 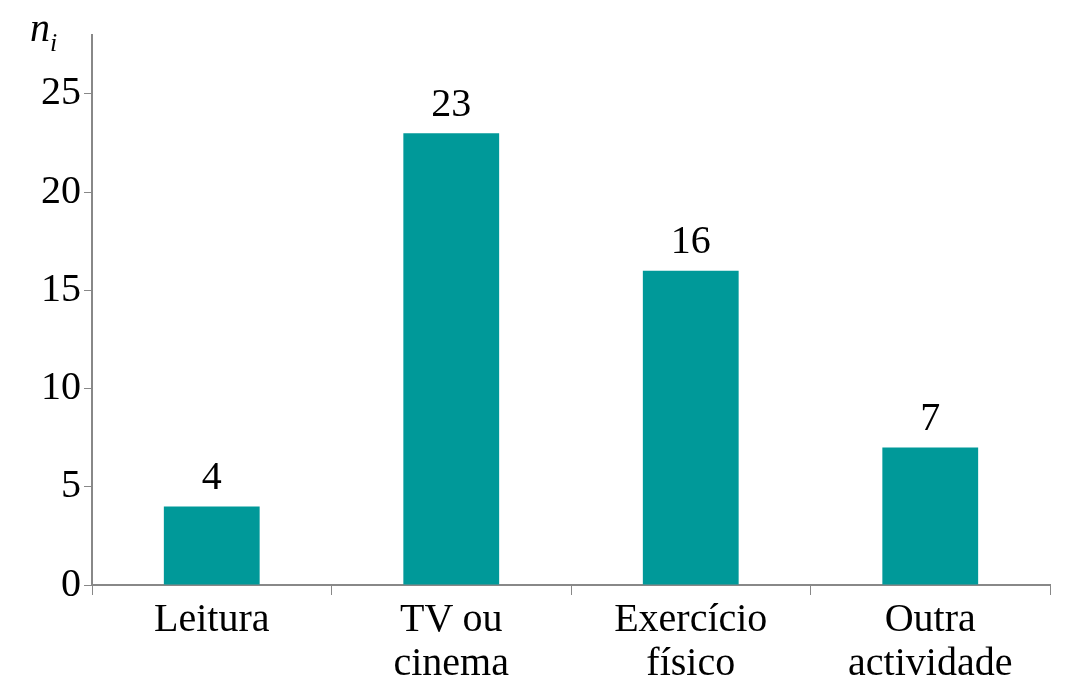 What do you see at coordinates (211, 475) in the screenshot?
I see `data-label: 4` at bounding box center [211, 475].